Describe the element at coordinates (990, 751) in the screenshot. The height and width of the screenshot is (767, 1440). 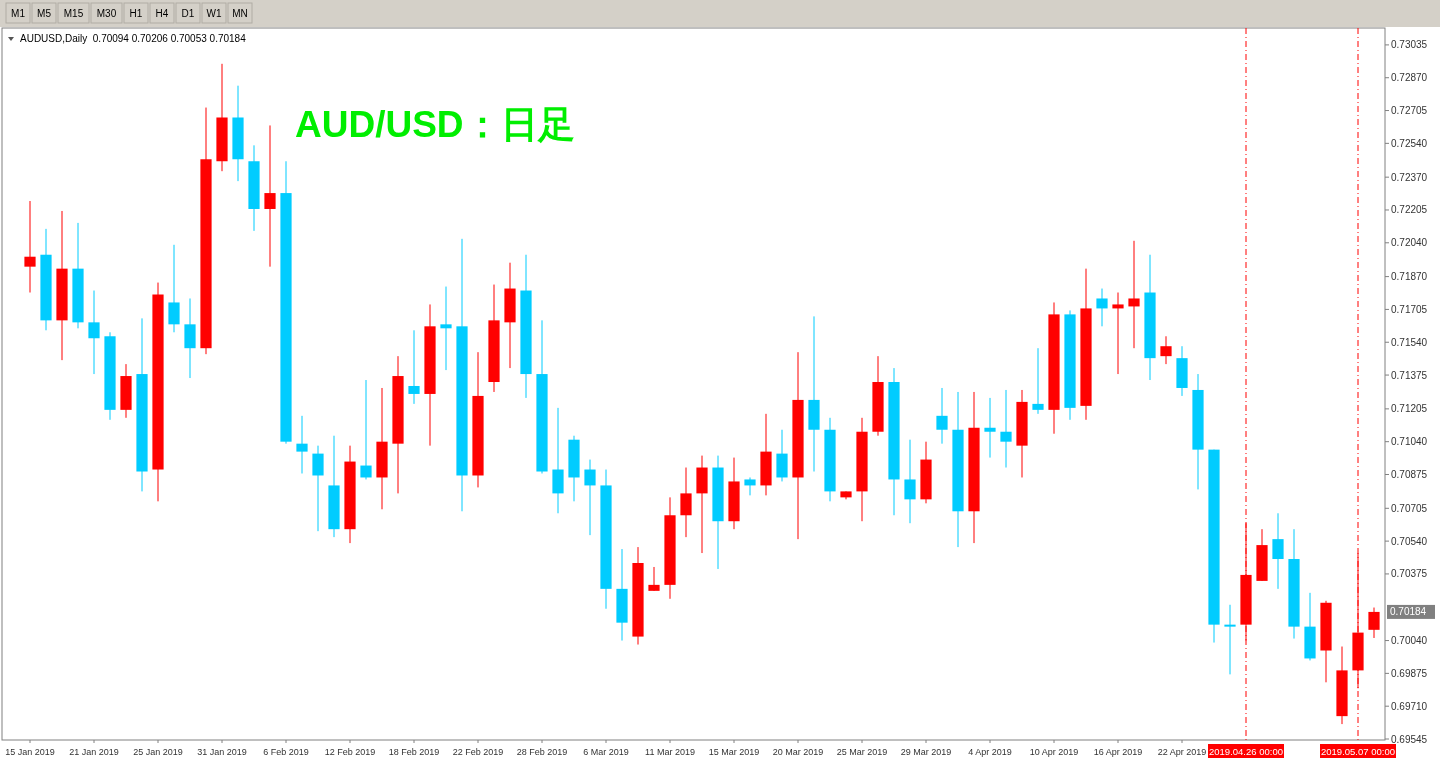
I see `x-tick-label: 4 Apr 2019` at that location.